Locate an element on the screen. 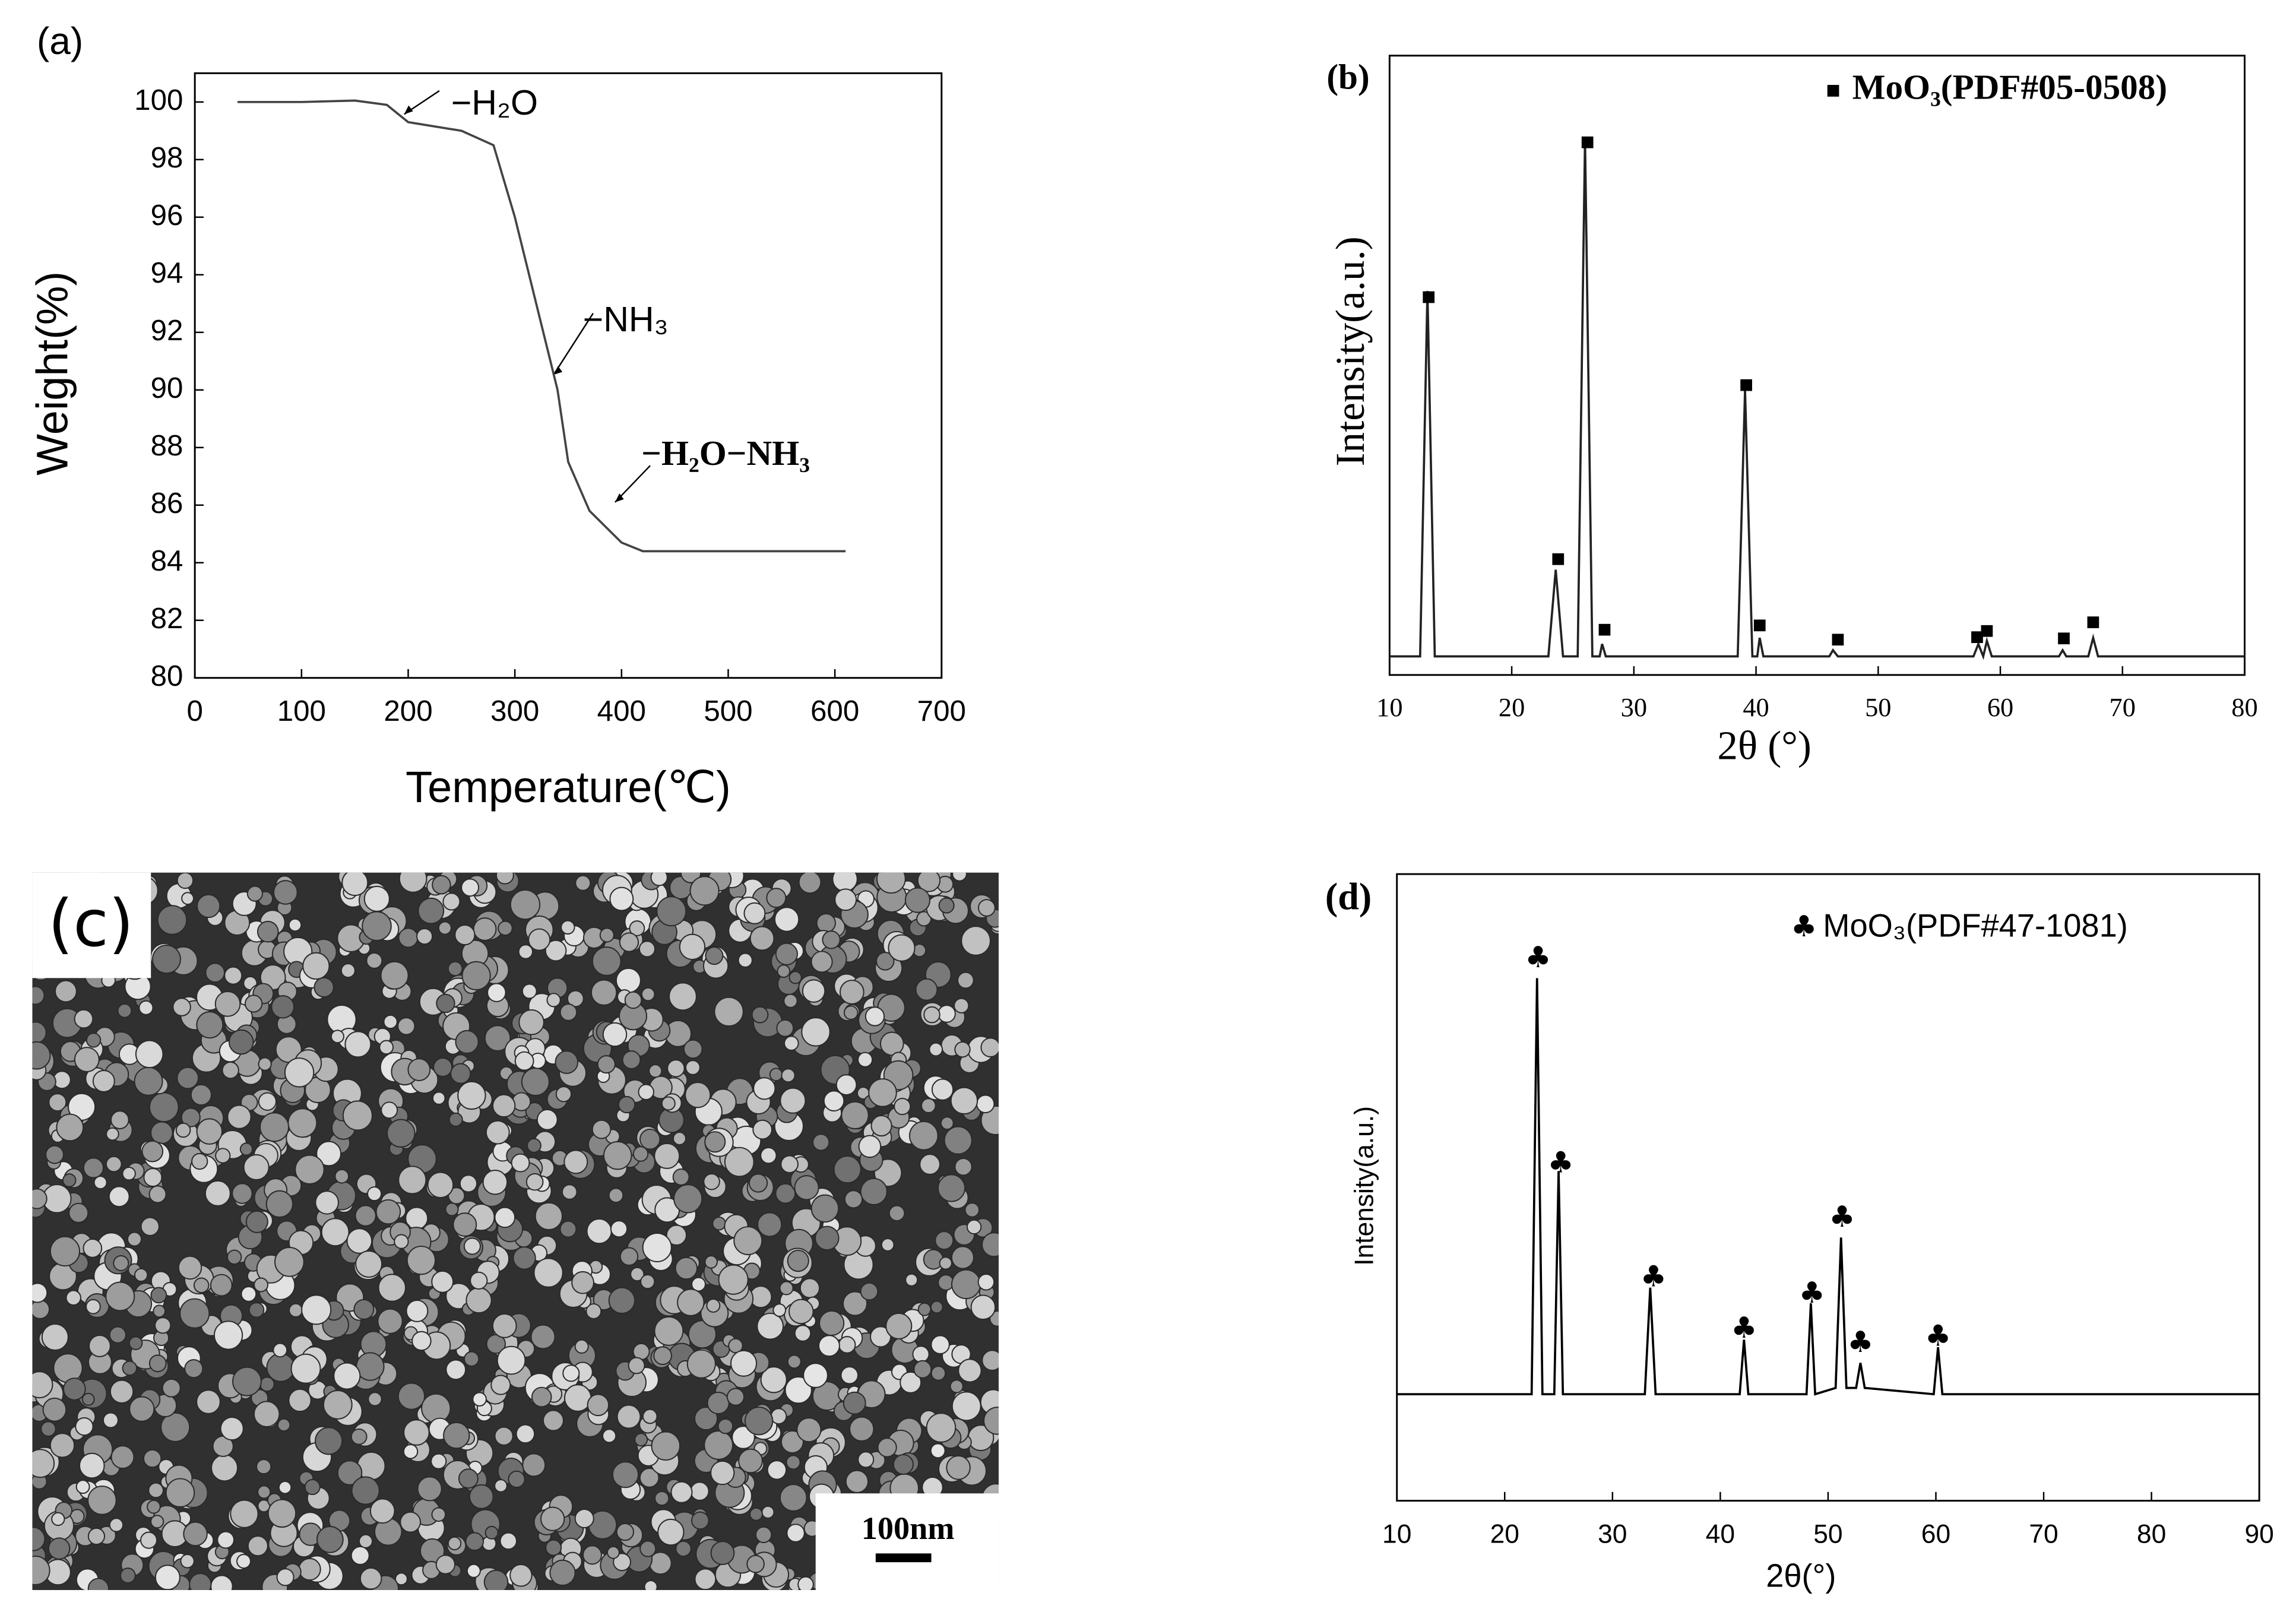 The image size is (2296, 1612). label-box is located at coordinates (91, 925).